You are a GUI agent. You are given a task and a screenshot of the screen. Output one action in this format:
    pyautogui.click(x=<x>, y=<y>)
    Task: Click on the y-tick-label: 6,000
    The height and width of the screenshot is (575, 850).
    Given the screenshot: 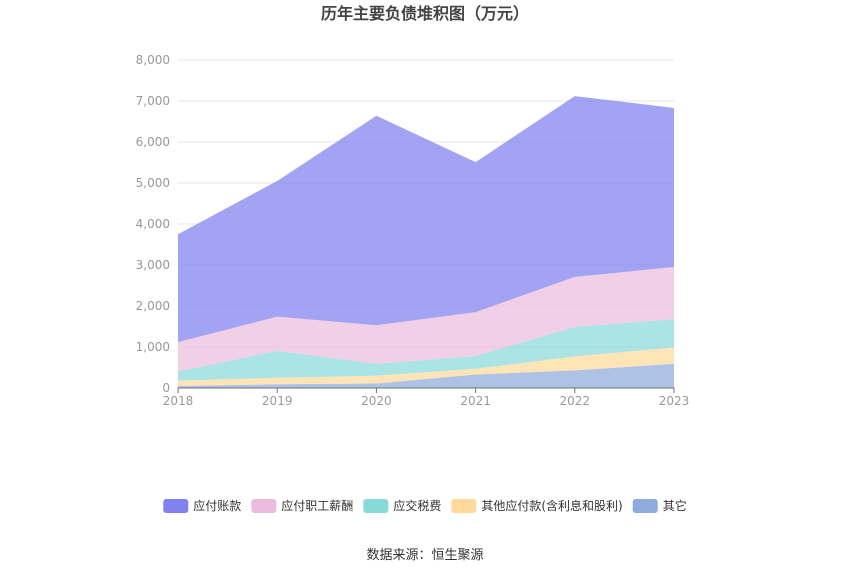 What is the action you would take?
    pyautogui.click(x=153, y=142)
    